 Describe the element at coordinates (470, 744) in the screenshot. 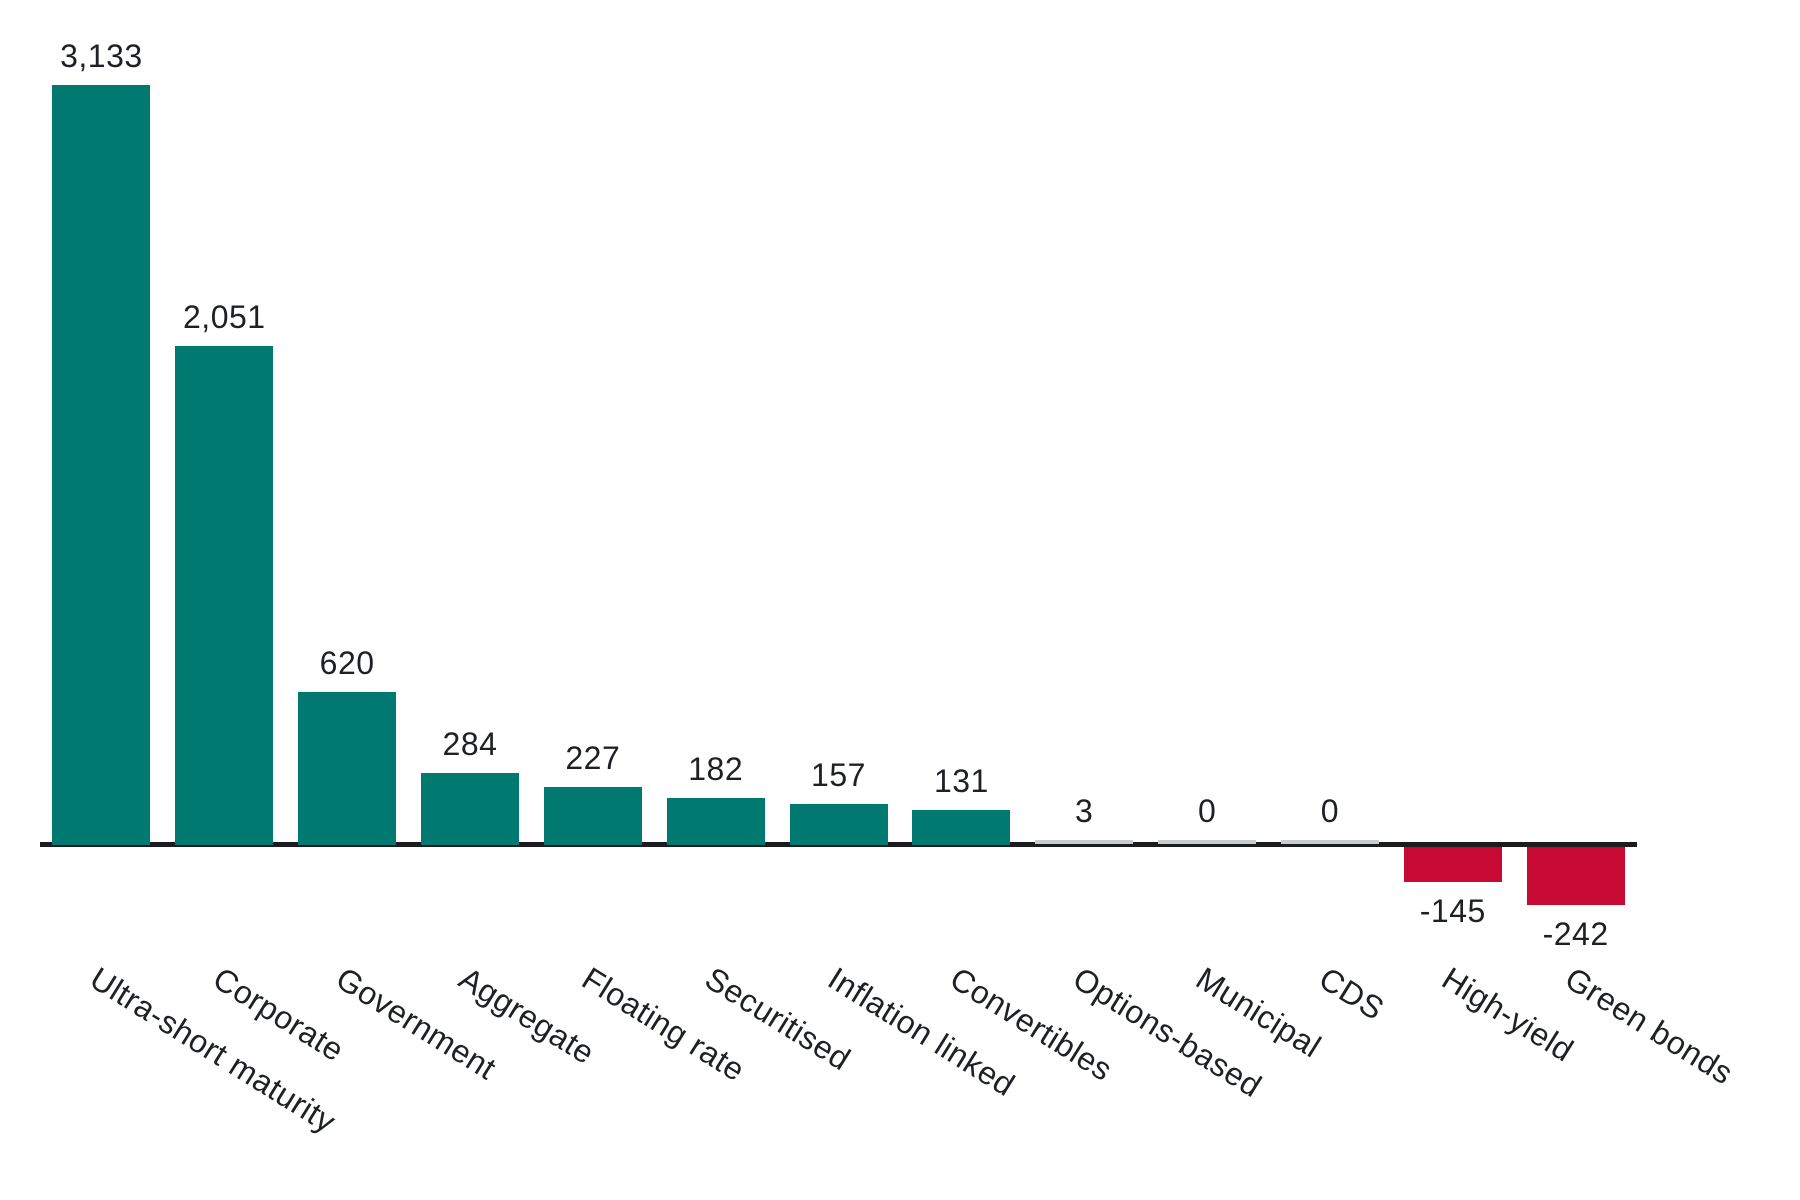

I see `value-label: 284` at that location.